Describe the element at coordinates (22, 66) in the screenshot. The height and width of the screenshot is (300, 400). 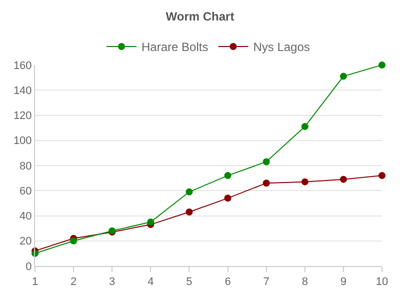
I see `y-tick-label: 160` at that location.